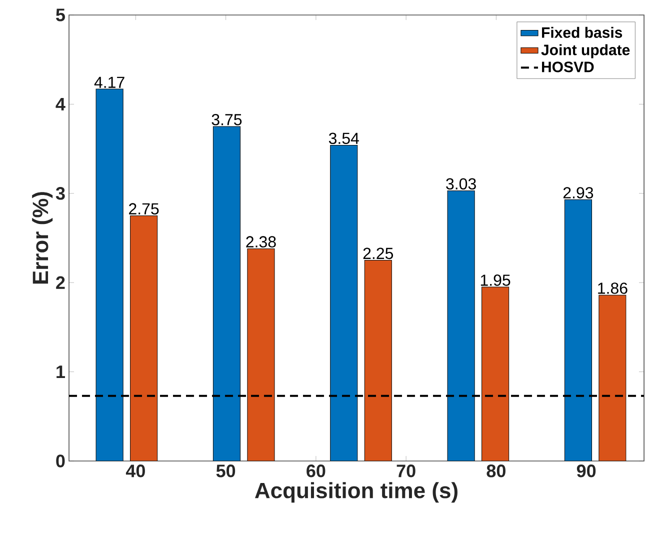 This screenshot has width=645, height=541. What do you see at coordinates (60, 15) in the screenshot?
I see `y-tick-label: 5` at bounding box center [60, 15].